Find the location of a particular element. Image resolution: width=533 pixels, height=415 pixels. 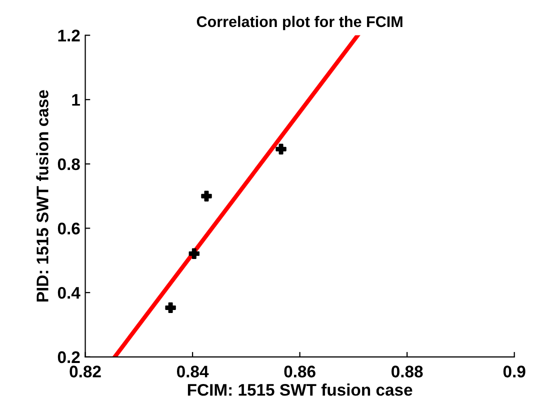

x-tick-label: 0.86 is located at coordinates (300, 372).